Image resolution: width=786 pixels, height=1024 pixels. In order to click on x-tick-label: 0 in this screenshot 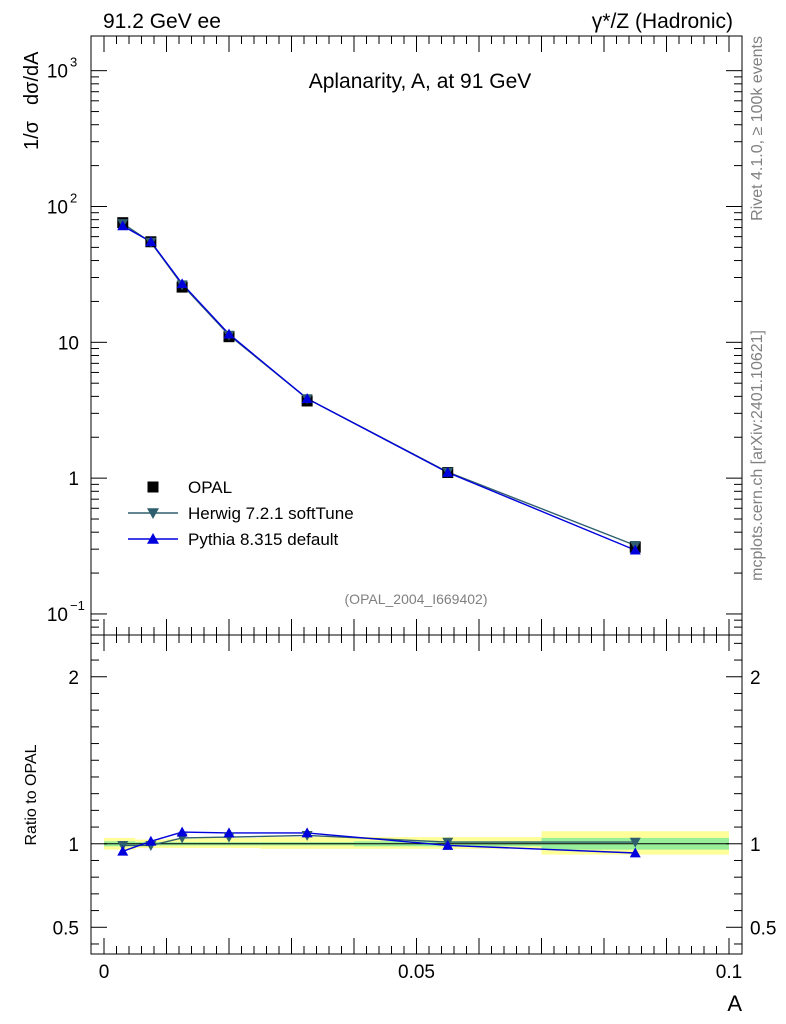, I will do `click(104, 972)`.